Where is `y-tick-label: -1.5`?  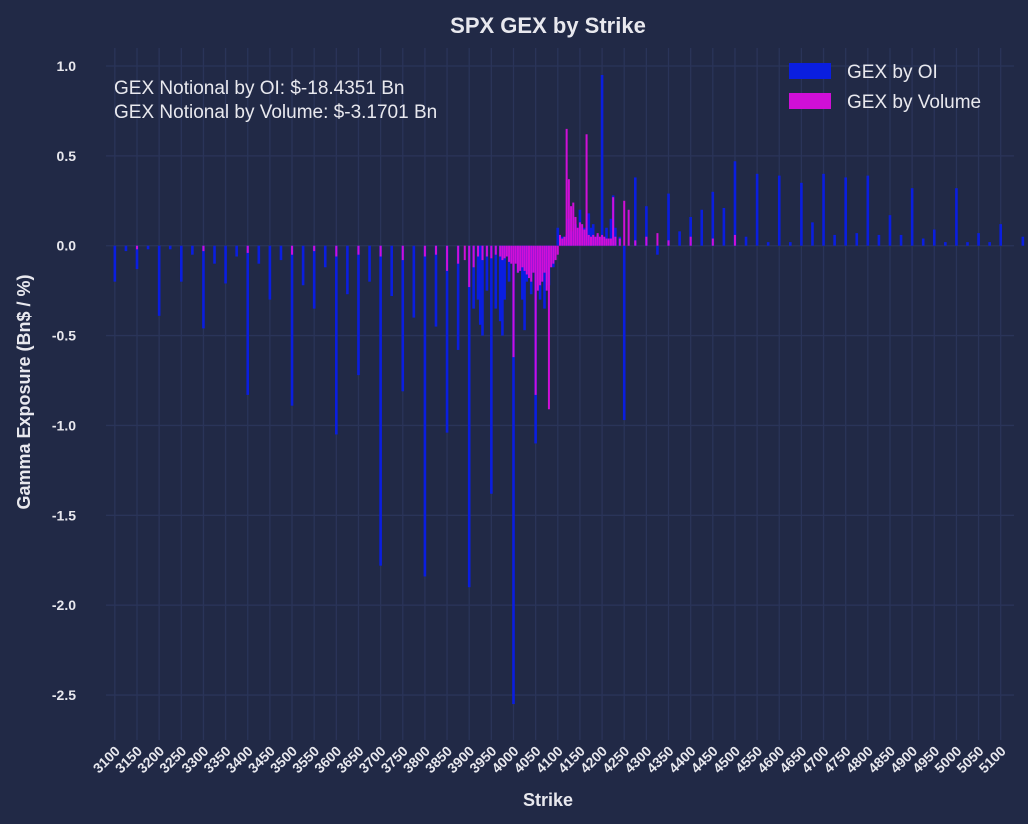
y-tick-label: -1.5 is located at coordinates (64, 515).